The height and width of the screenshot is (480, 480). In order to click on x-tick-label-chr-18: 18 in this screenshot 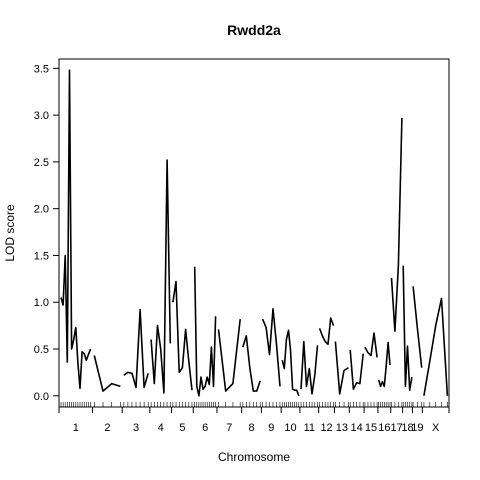, I will do `click(407, 428)`.